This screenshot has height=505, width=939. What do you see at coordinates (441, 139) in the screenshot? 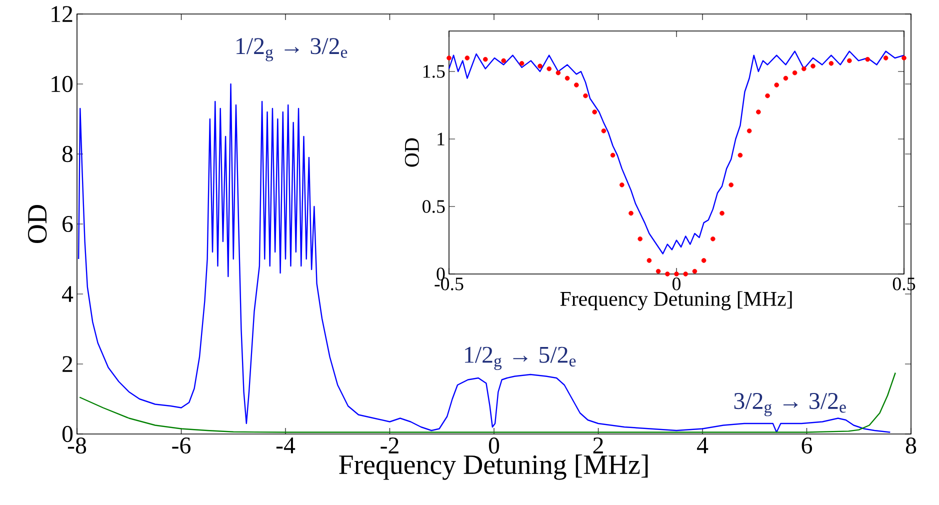
I see `y-tick-label: 1` at bounding box center [441, 139].